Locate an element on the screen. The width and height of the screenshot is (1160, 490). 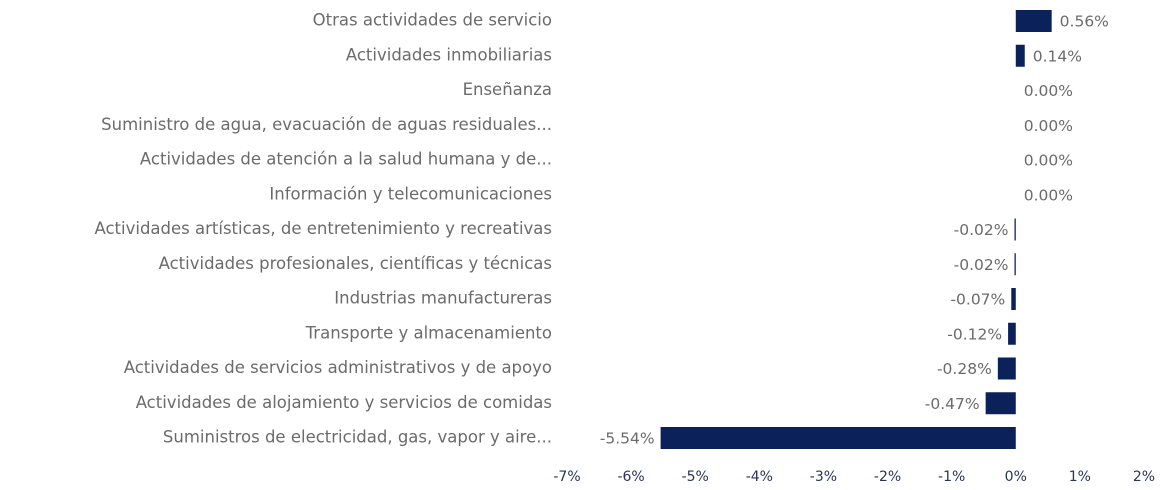
value-label: -0.28% is located at coordinates (964, 369).